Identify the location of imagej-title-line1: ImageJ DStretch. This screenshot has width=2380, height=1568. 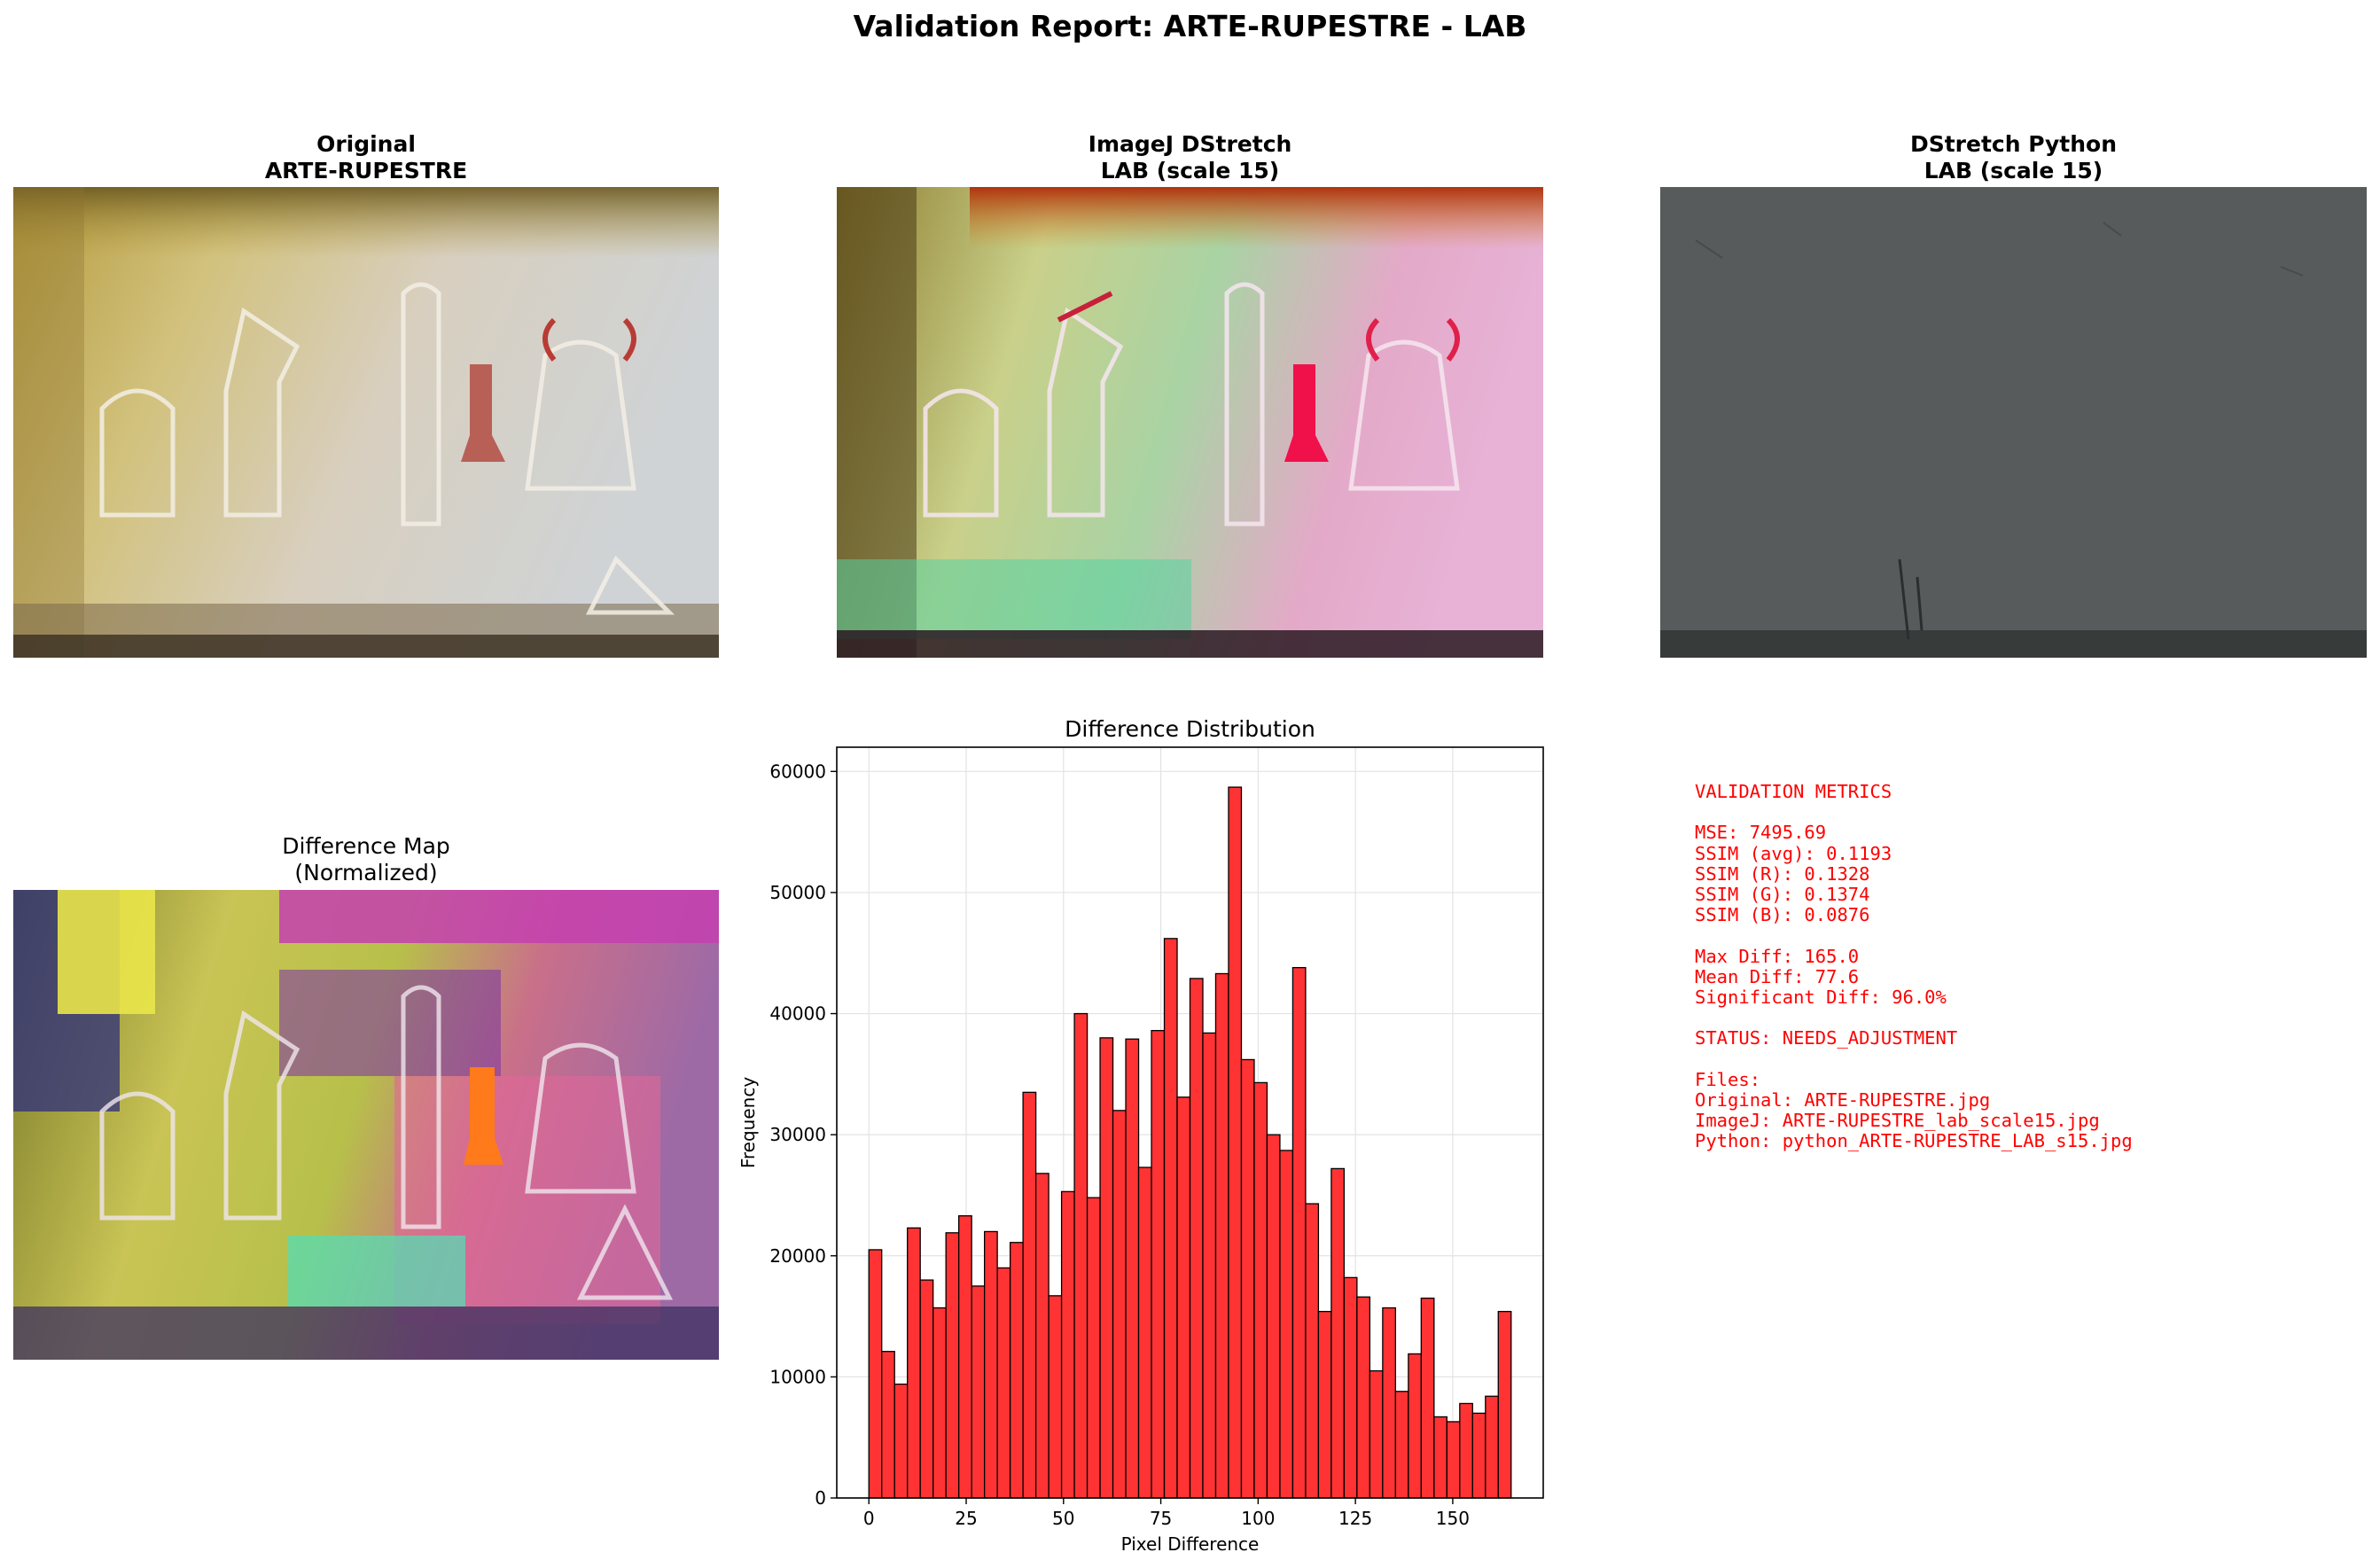
(1190, 144).